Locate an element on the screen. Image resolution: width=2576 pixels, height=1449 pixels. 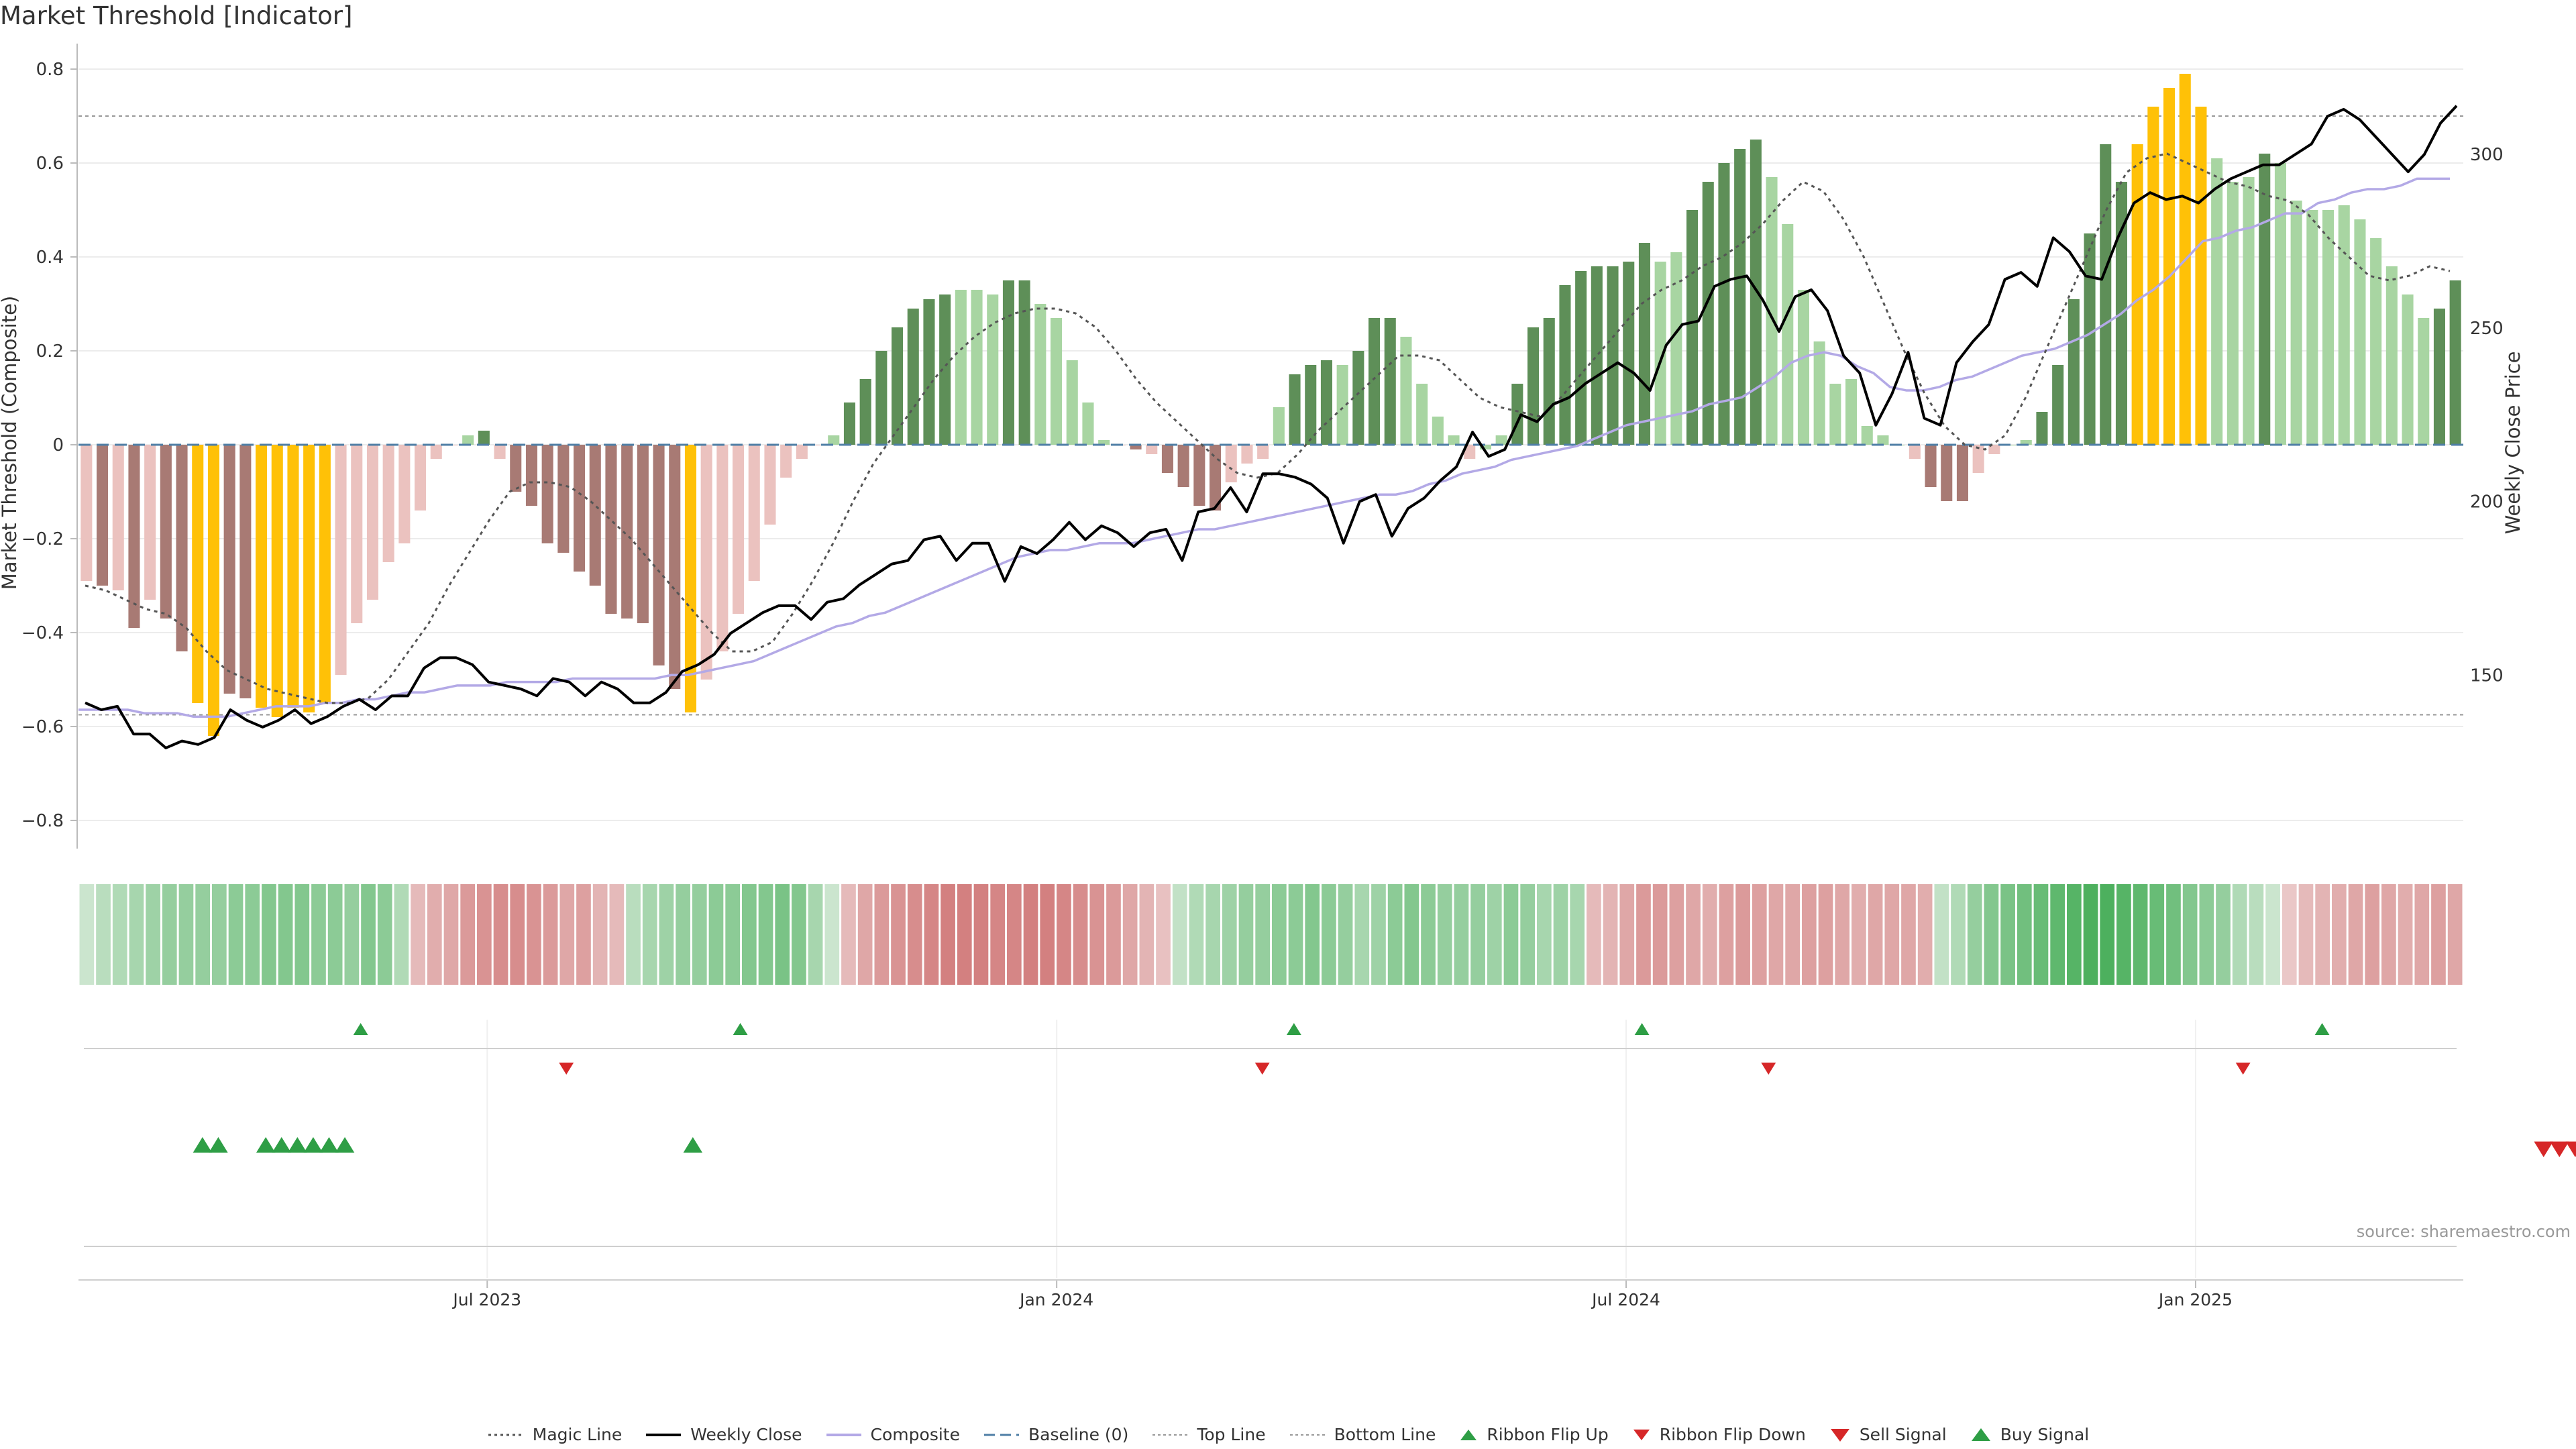
legend-item-bottom-line: Bottom Line is located at coordinates (1362, 1434).